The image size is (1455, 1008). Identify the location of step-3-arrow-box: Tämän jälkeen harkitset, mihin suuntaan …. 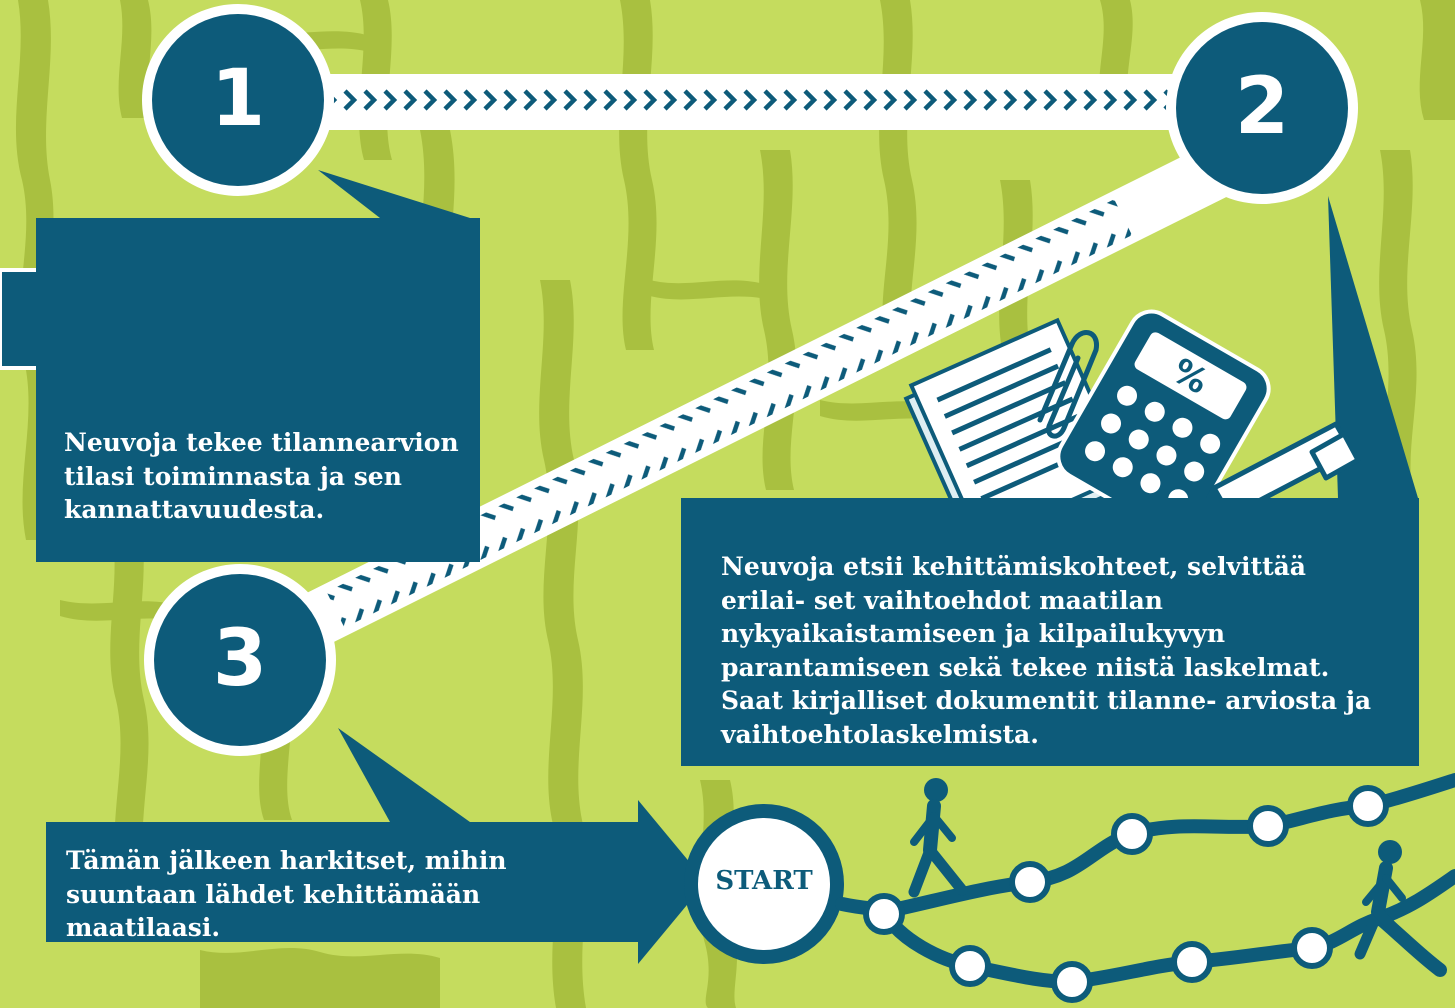
(343, 882).